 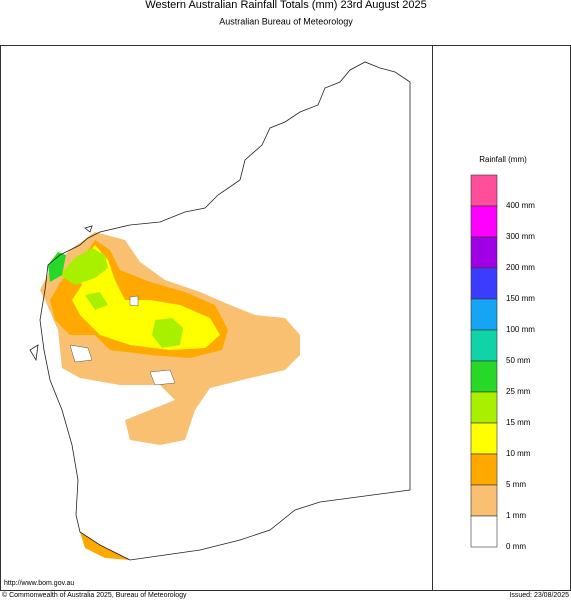 What do you see at coordinates (516, 546) in the screenshot?
I see `legend-label: 0 mm` at bounding box center [516, 546].